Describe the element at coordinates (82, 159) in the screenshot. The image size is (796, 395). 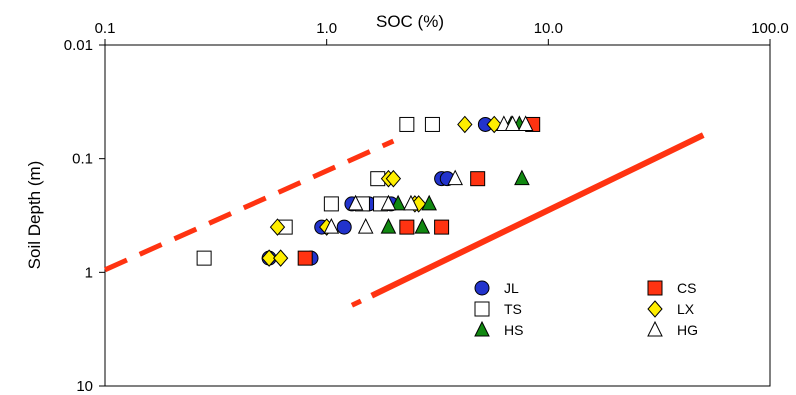
I see `y-tick-label: 0.1` at that location.